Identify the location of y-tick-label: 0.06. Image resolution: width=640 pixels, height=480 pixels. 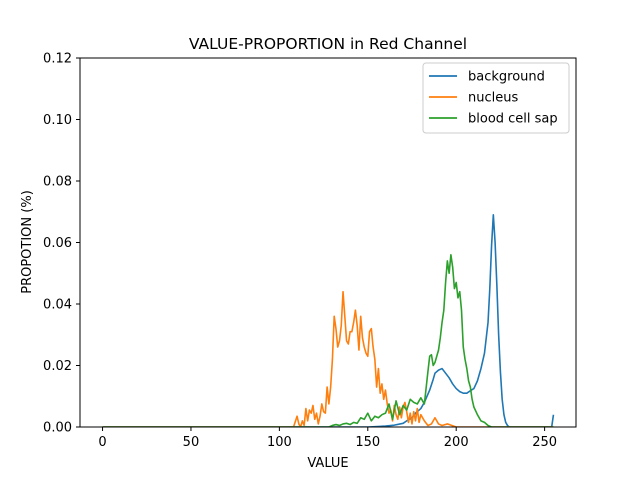
(57, 243).